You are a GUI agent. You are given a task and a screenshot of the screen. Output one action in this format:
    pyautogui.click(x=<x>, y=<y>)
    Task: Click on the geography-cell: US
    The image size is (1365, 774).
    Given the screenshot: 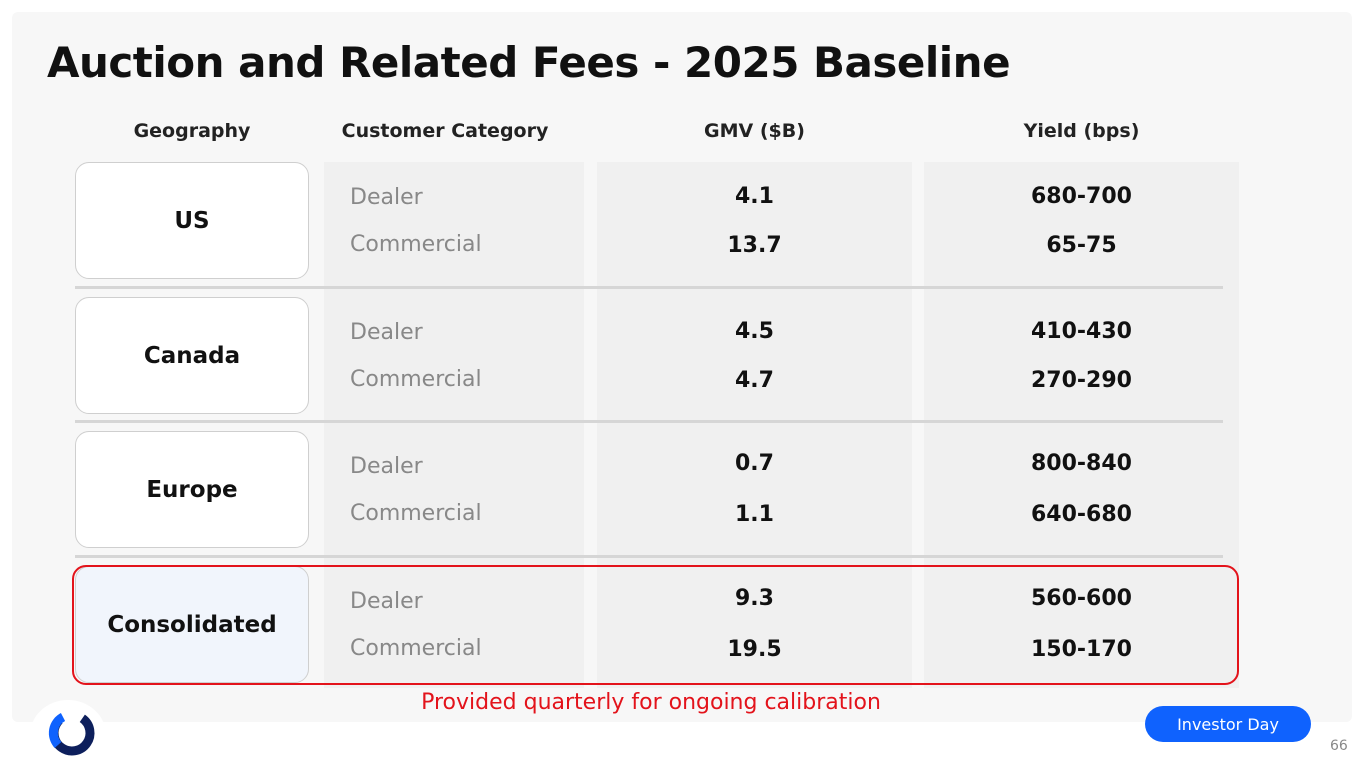 What is the action you would take?
    pyautogui.click(x=192, y=220)
    